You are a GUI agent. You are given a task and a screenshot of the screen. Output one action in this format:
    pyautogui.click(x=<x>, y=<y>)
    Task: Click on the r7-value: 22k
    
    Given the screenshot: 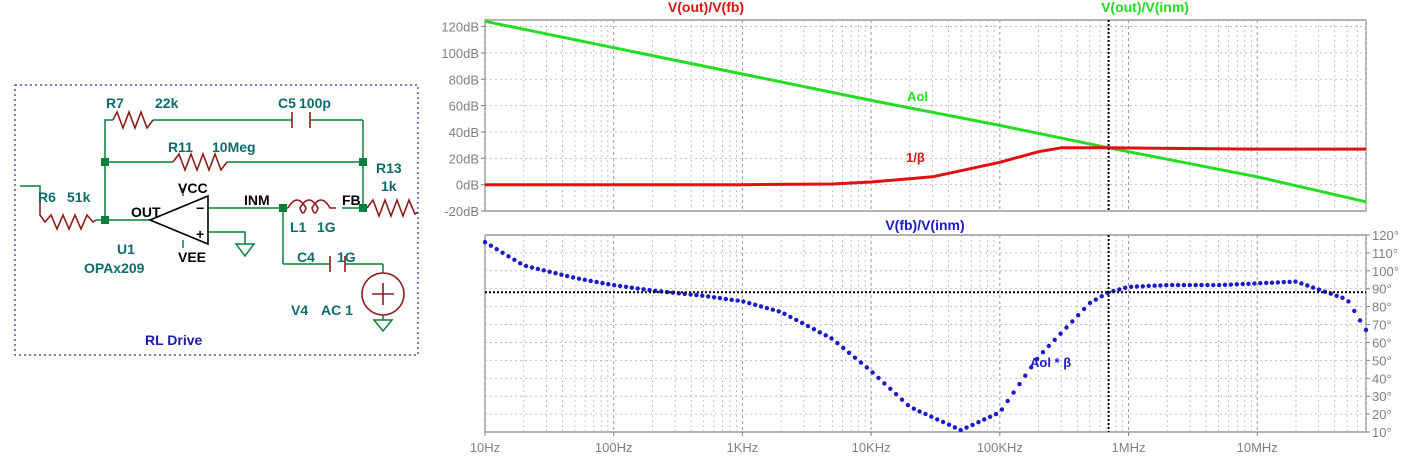 What is the action you would take?
    pyautogui.click(x=167, y=103)
    